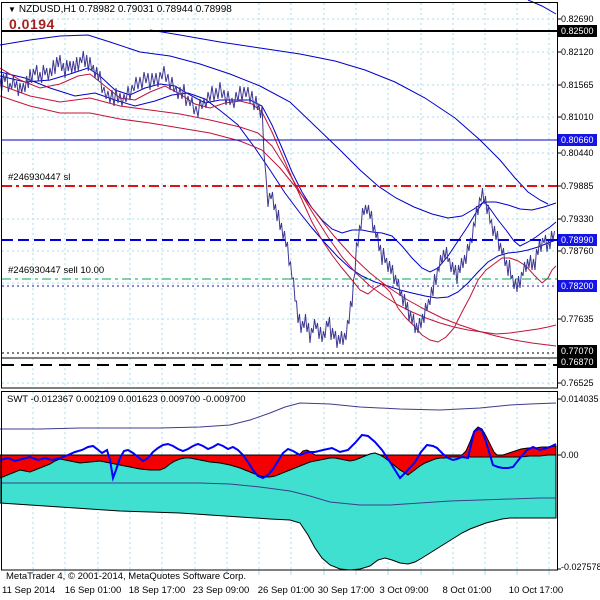  I want to click on y-axis-label: 0.76525, so click(577, 383).